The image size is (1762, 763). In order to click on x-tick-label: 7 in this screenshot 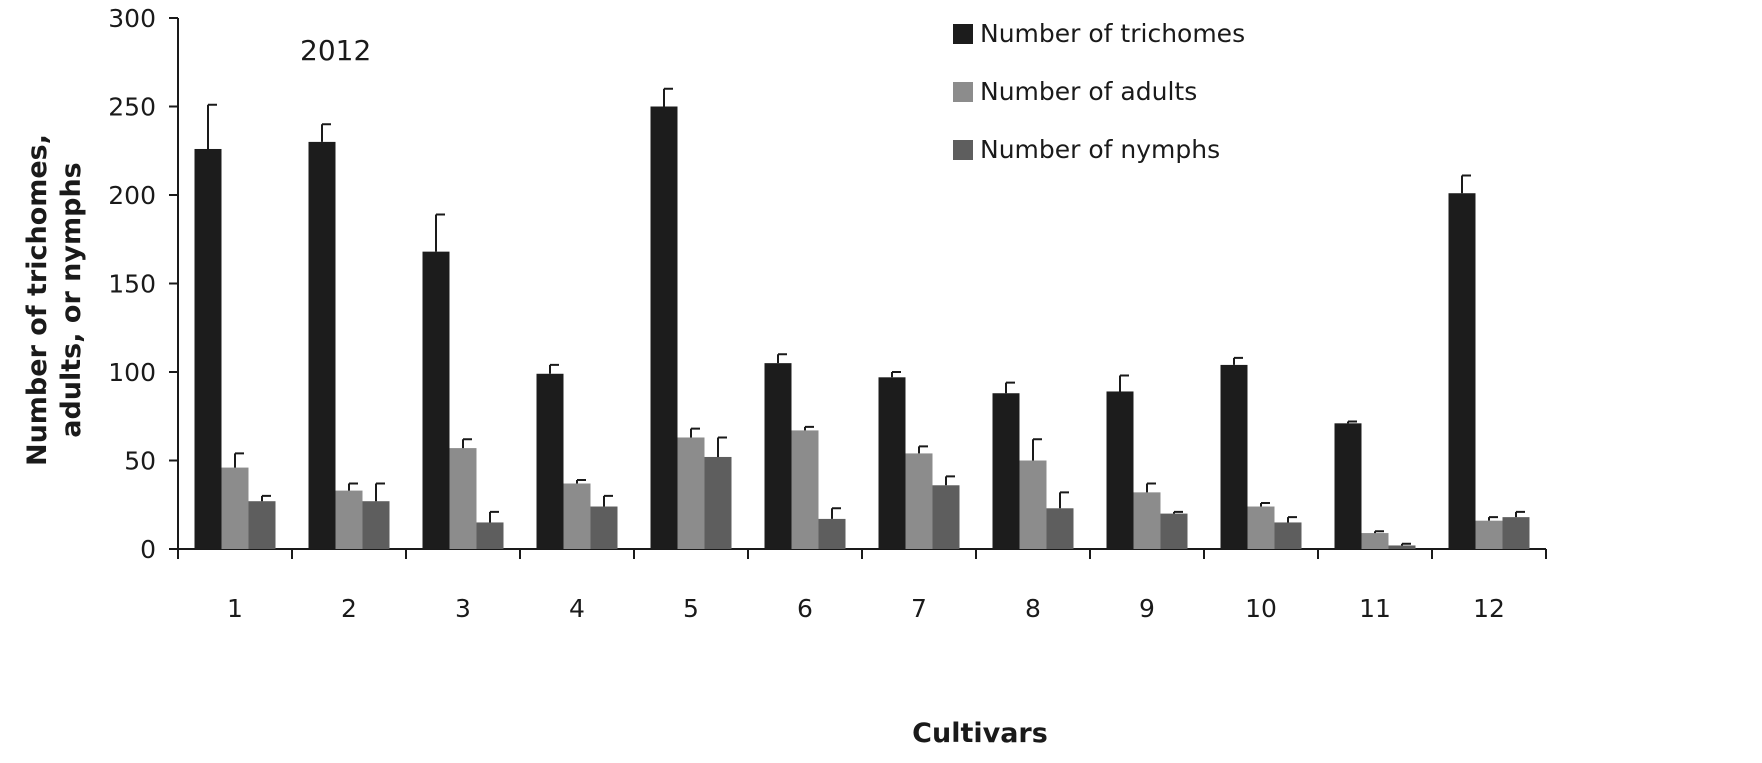, I will do `click(919, 608)`.